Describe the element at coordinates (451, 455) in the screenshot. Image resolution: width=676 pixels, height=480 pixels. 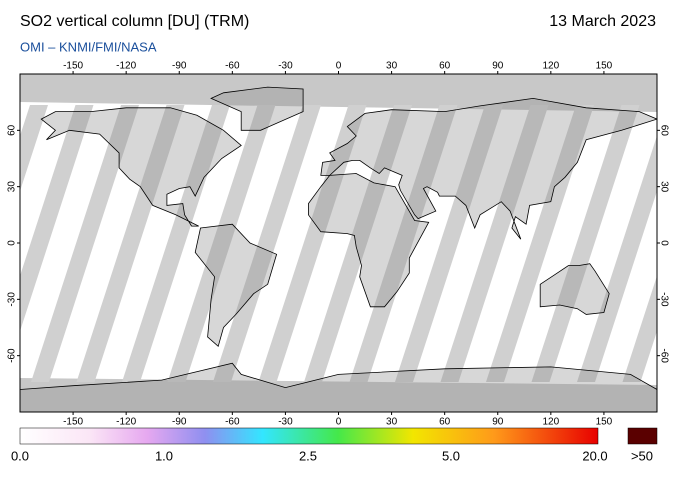
I see `colorbar-label: 5.0` at that location.